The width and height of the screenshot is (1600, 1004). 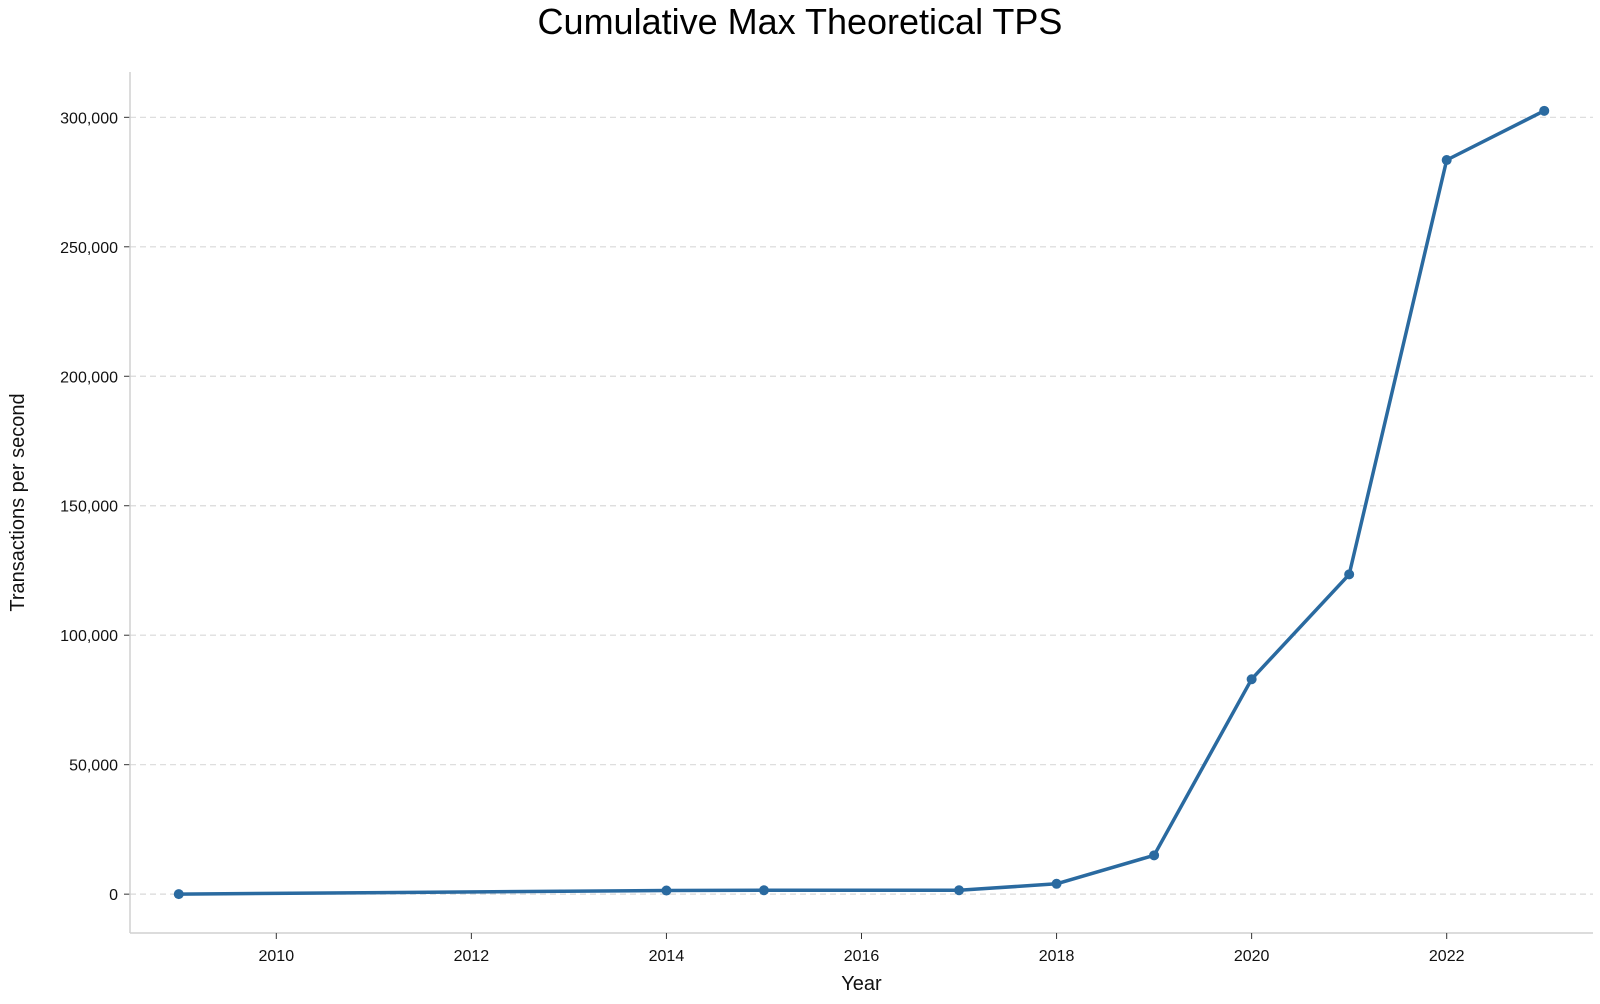 What do you see at coordinates (861, 984) in the screenshot?
I see `x-axis-title: Year` at bounding box center [861, 984].